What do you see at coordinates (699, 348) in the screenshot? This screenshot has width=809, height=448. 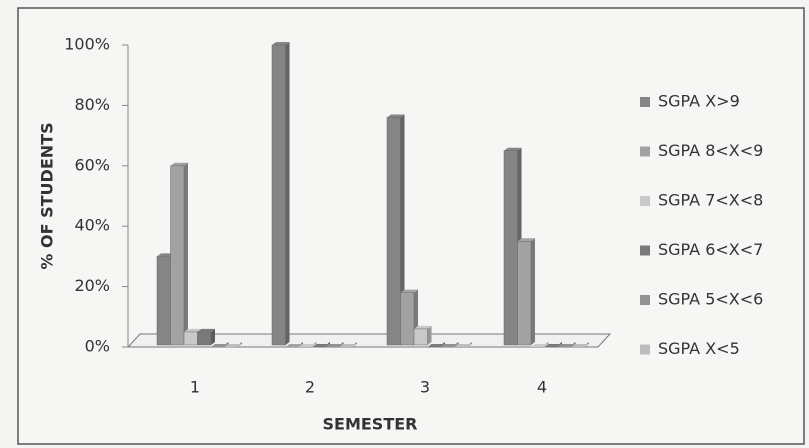 I see `legend-label: SGPA X<5` at bounding box center [699, 348].